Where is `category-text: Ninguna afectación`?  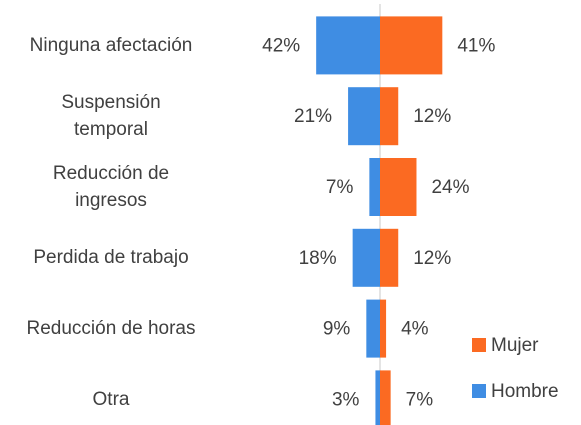 category-text: Ninguna afectación is located at coordinates (111, 45).